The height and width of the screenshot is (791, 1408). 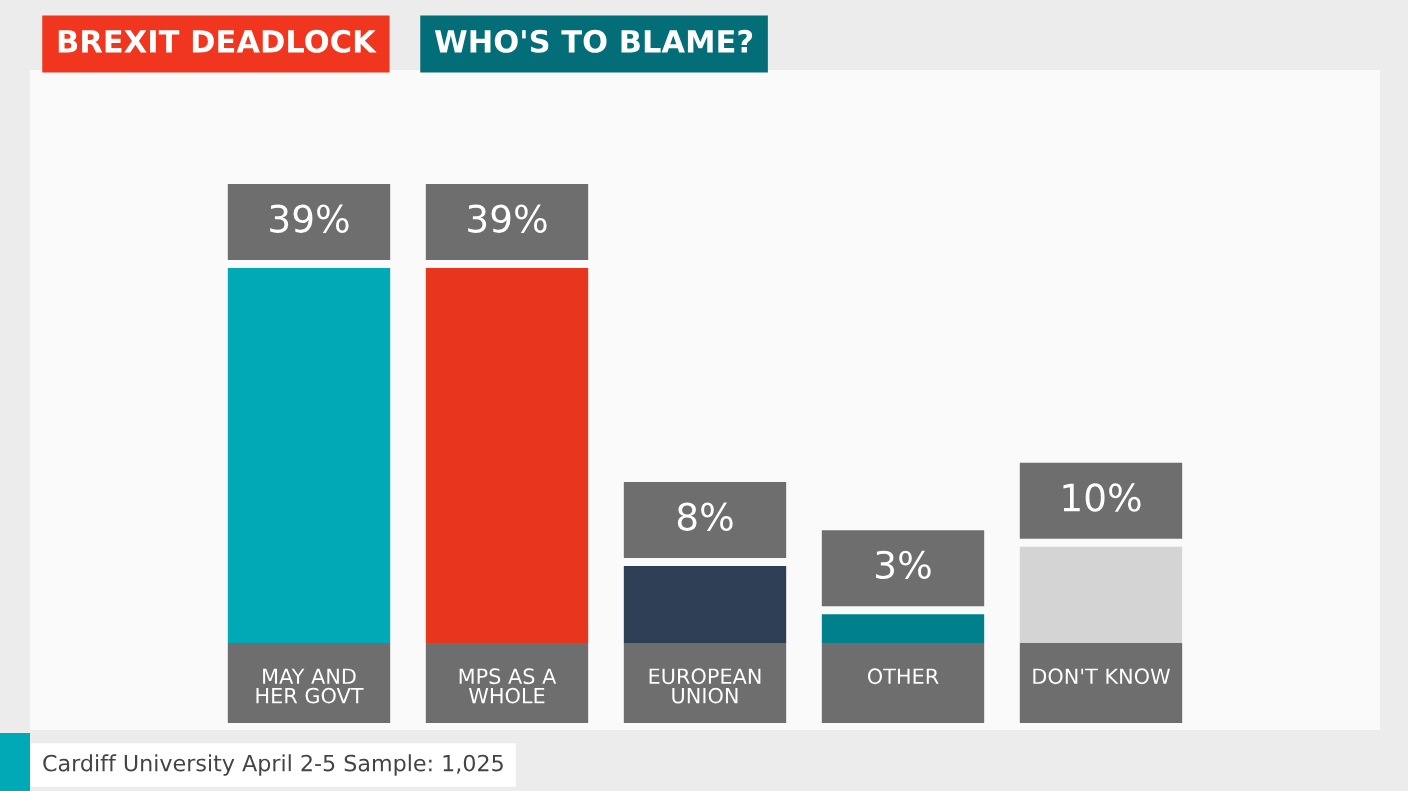 I want to click on chart-title: BREXIT DEADLOCK, so click(x=217, y=41).